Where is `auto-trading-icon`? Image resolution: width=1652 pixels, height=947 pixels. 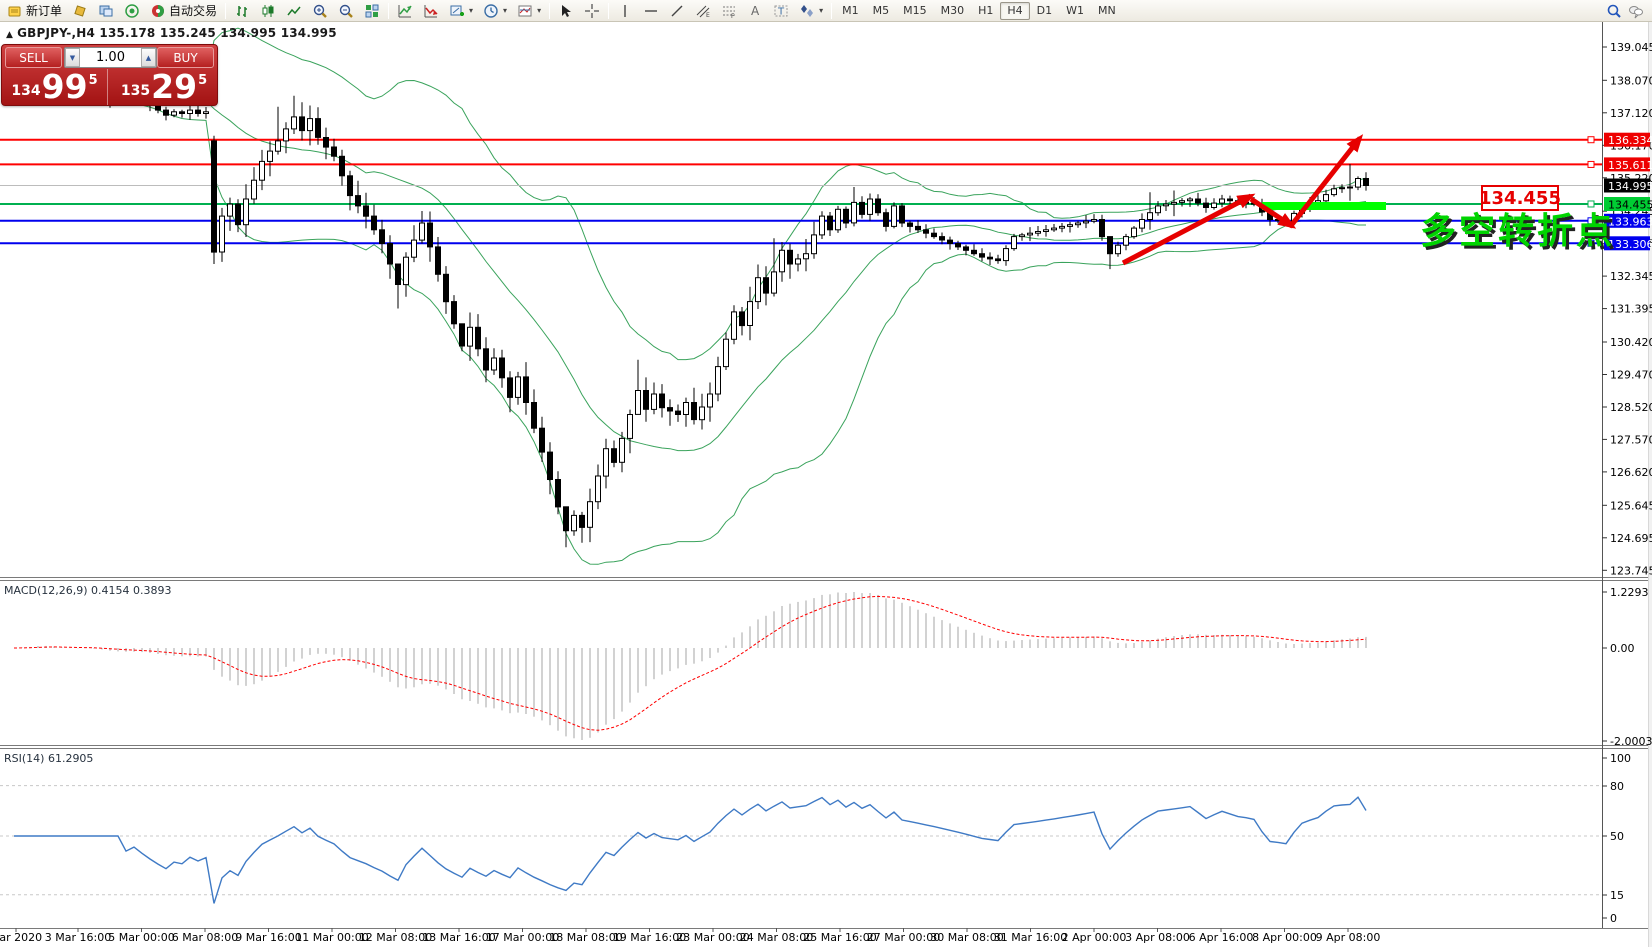 auto-trading-icon is located at coordinates (158, 10).